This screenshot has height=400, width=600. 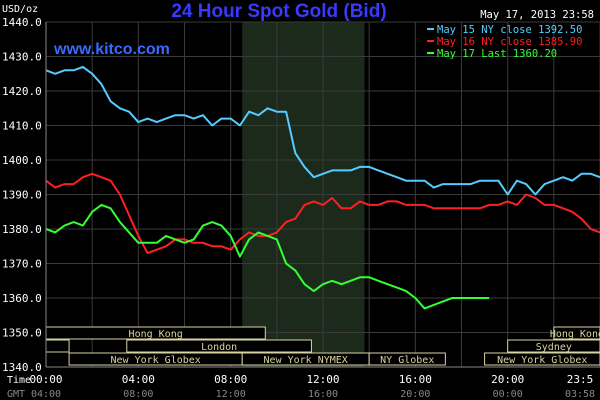 What do you see at coordinates (45, 379) in the screenshot?
I see `x-tick-label: 00:00` at bounding box center [45, 379].